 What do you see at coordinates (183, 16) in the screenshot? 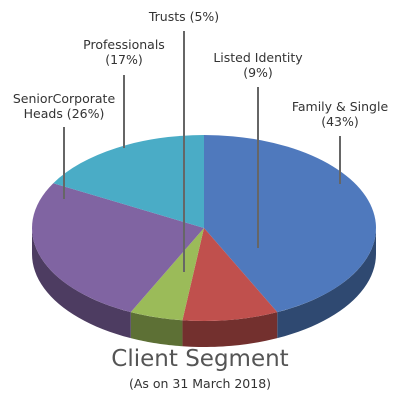
I see `slice-label-2: Trusts (5%)` at bounding box center [183, 16].